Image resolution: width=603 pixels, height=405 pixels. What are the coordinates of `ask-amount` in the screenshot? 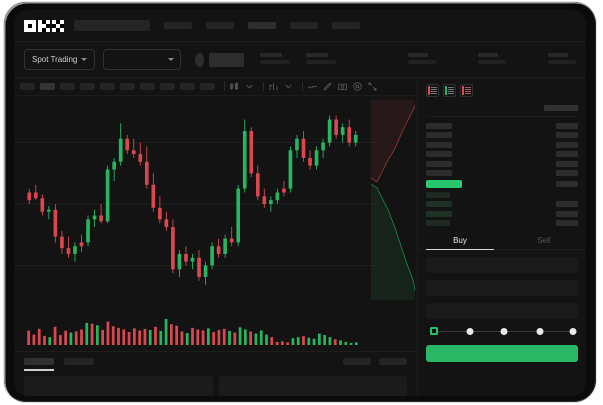 It's located at (567, 144).